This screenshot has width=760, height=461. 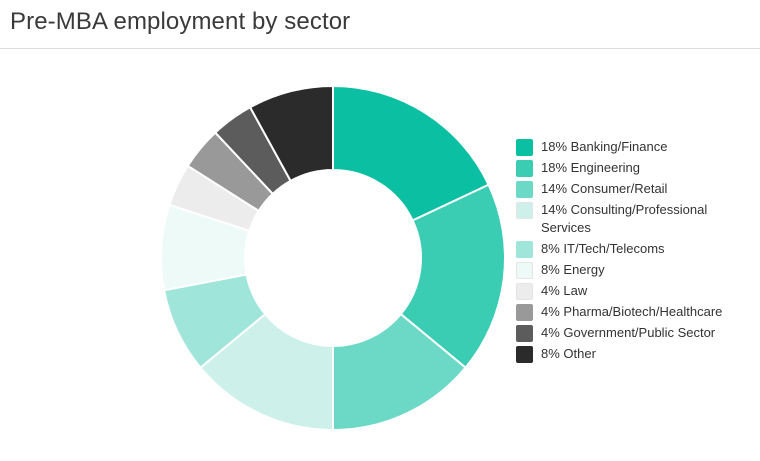 I want to click on legend-item: 4% Government/Public Sector, so click(x=636, y=333).